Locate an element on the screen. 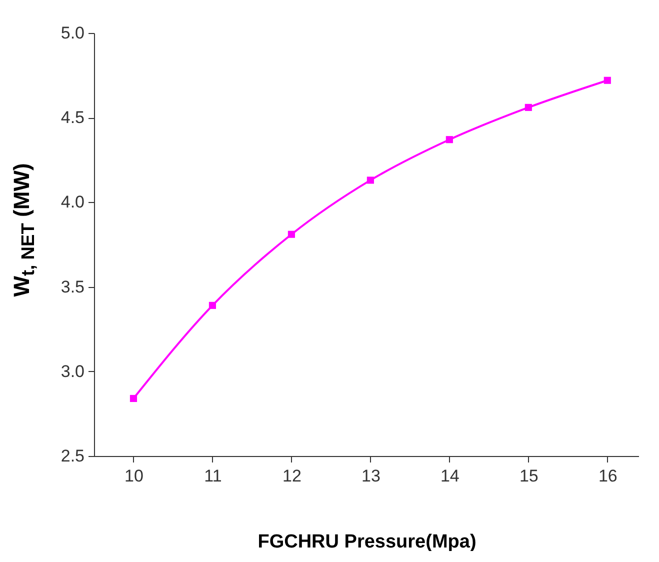  y-tick-label: 2.5 is located at coordinates (72, 456).